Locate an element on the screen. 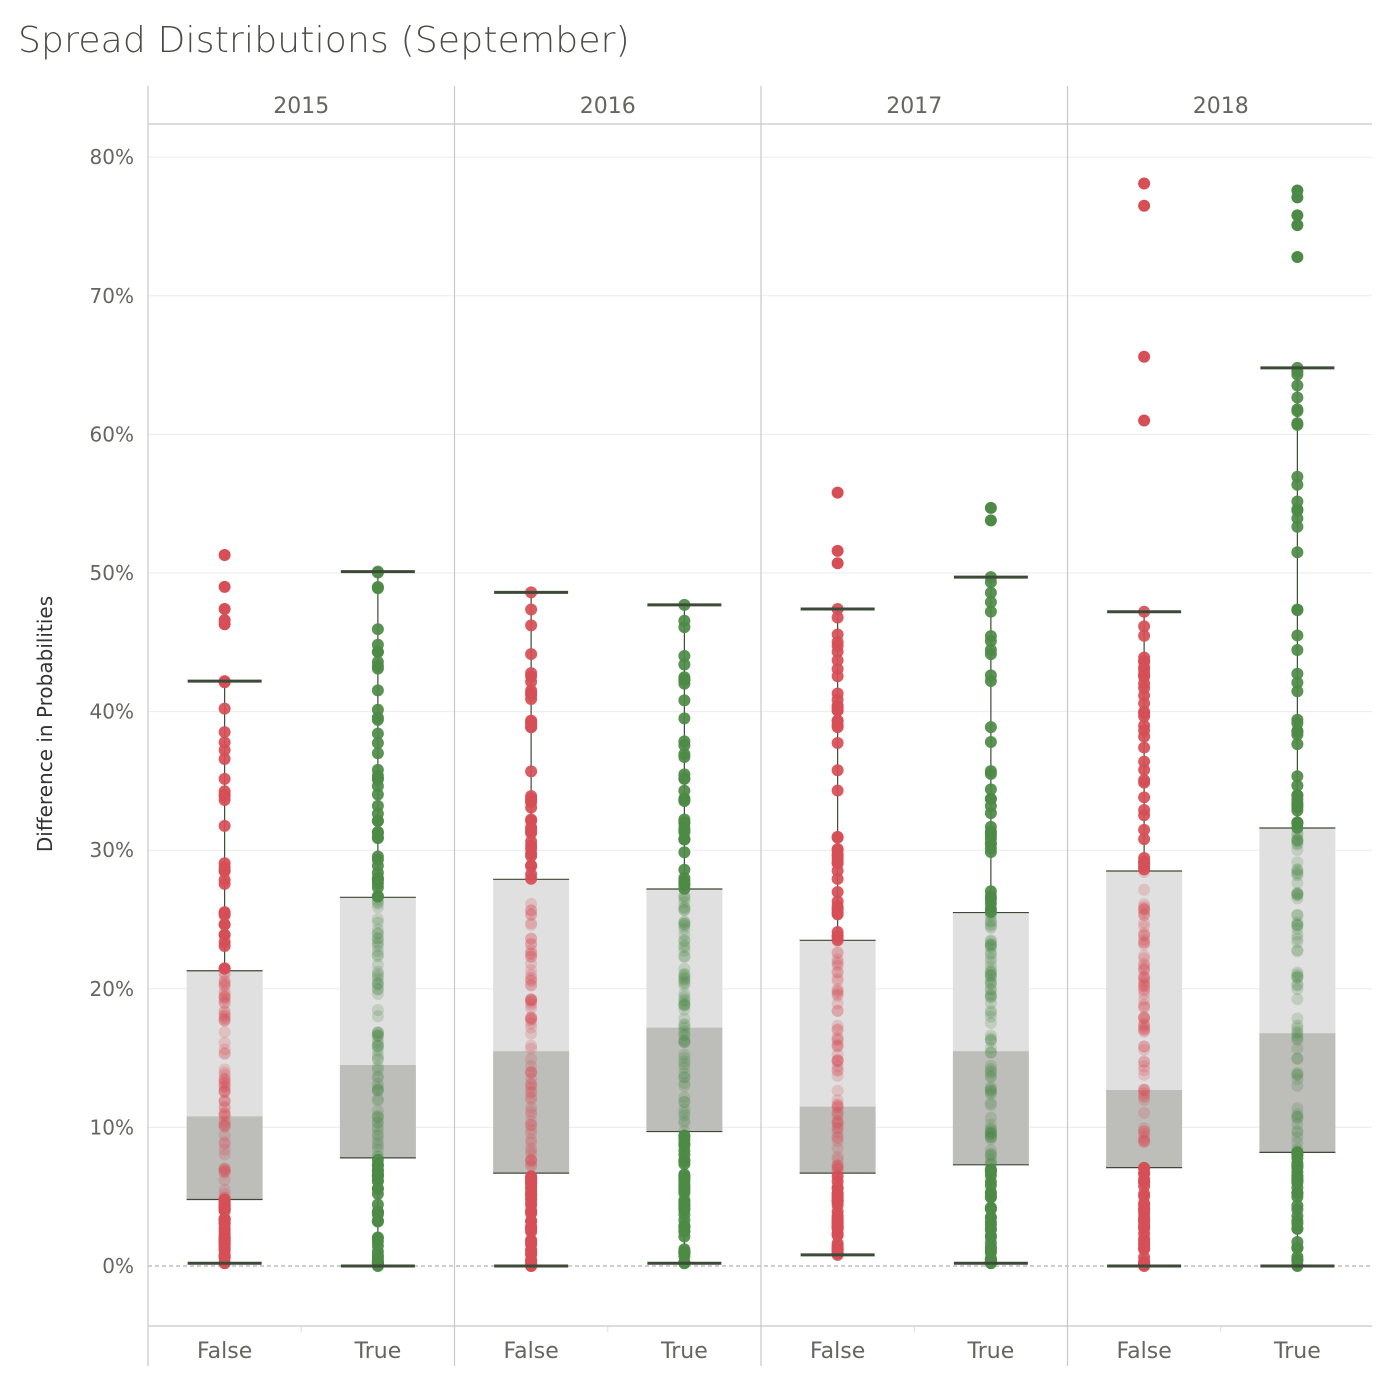 The image size is (1400, 1381). outlier-point is located at coordinates (837, 550).